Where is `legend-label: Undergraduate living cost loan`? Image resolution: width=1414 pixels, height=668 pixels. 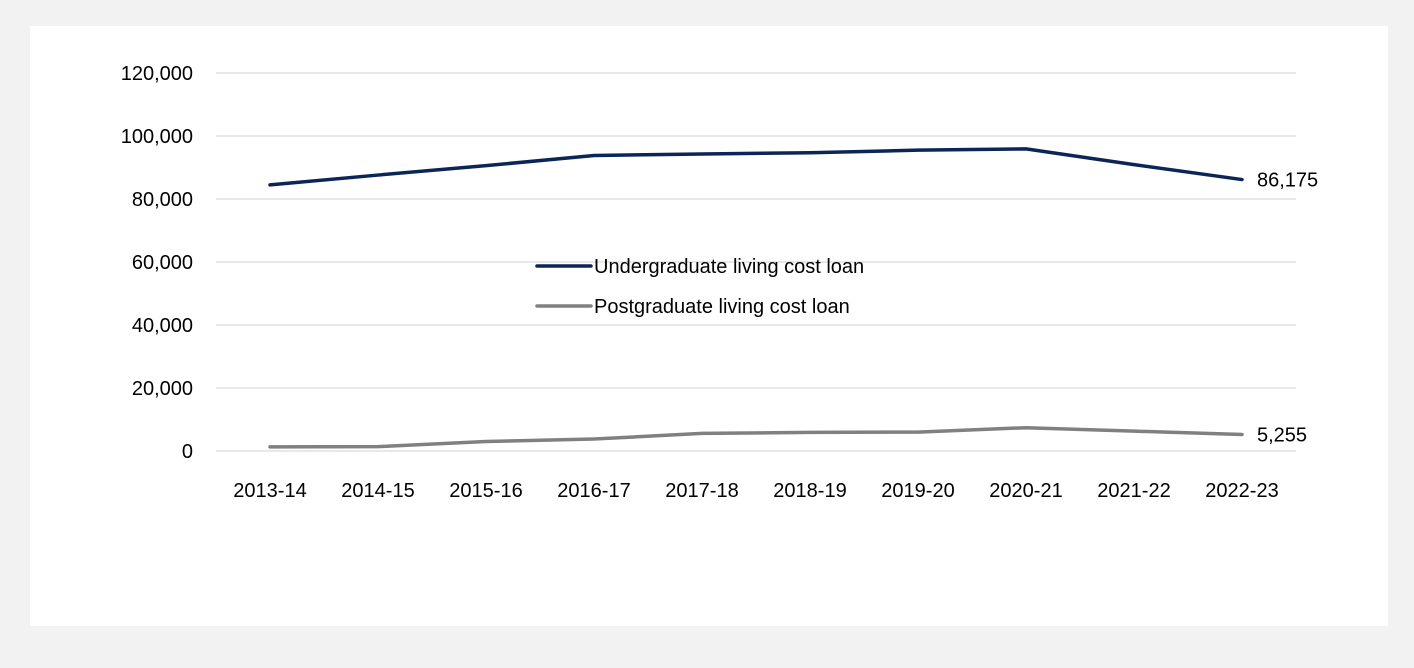
legend-label: Undergraduate living cost loan is located at coordinates (729, 267).